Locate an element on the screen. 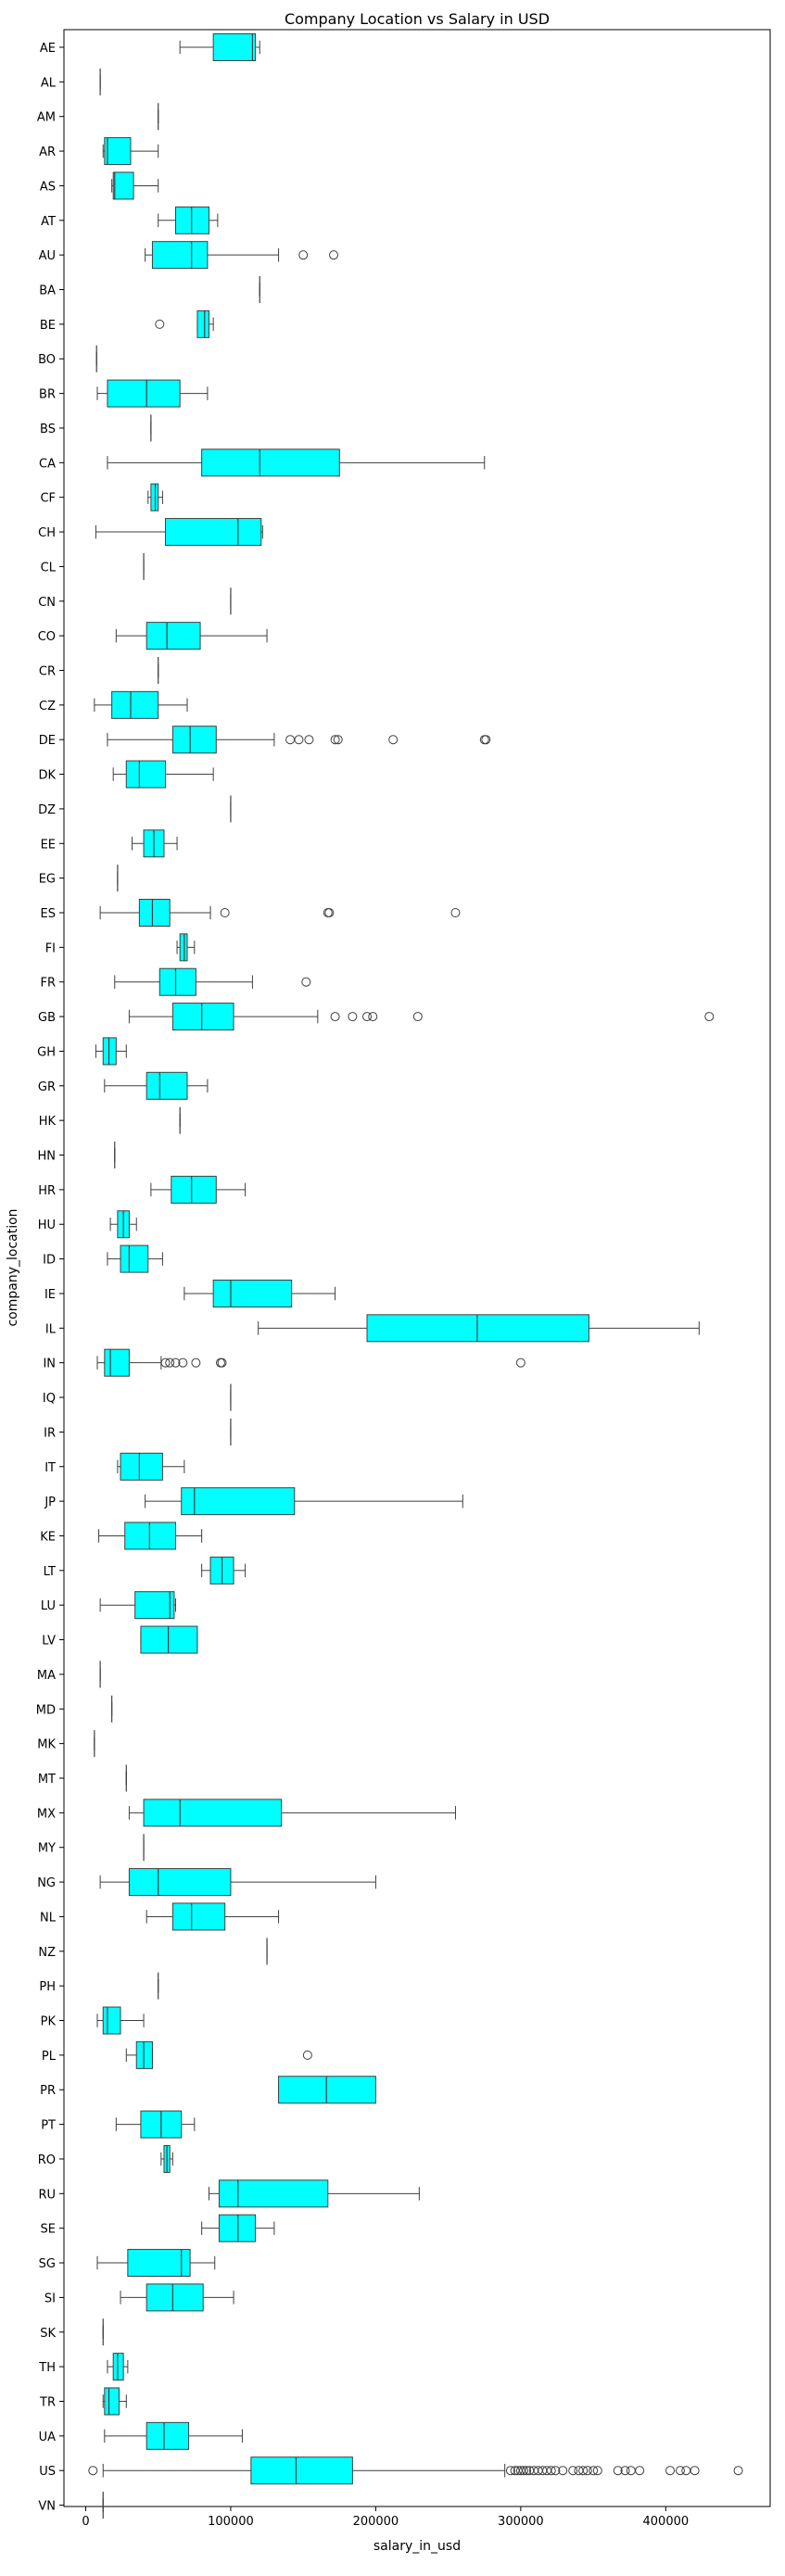 The height and width of the screenshot is (2576, 785). y-tick-label-hn: HN is located at coordinates (47, 1157).